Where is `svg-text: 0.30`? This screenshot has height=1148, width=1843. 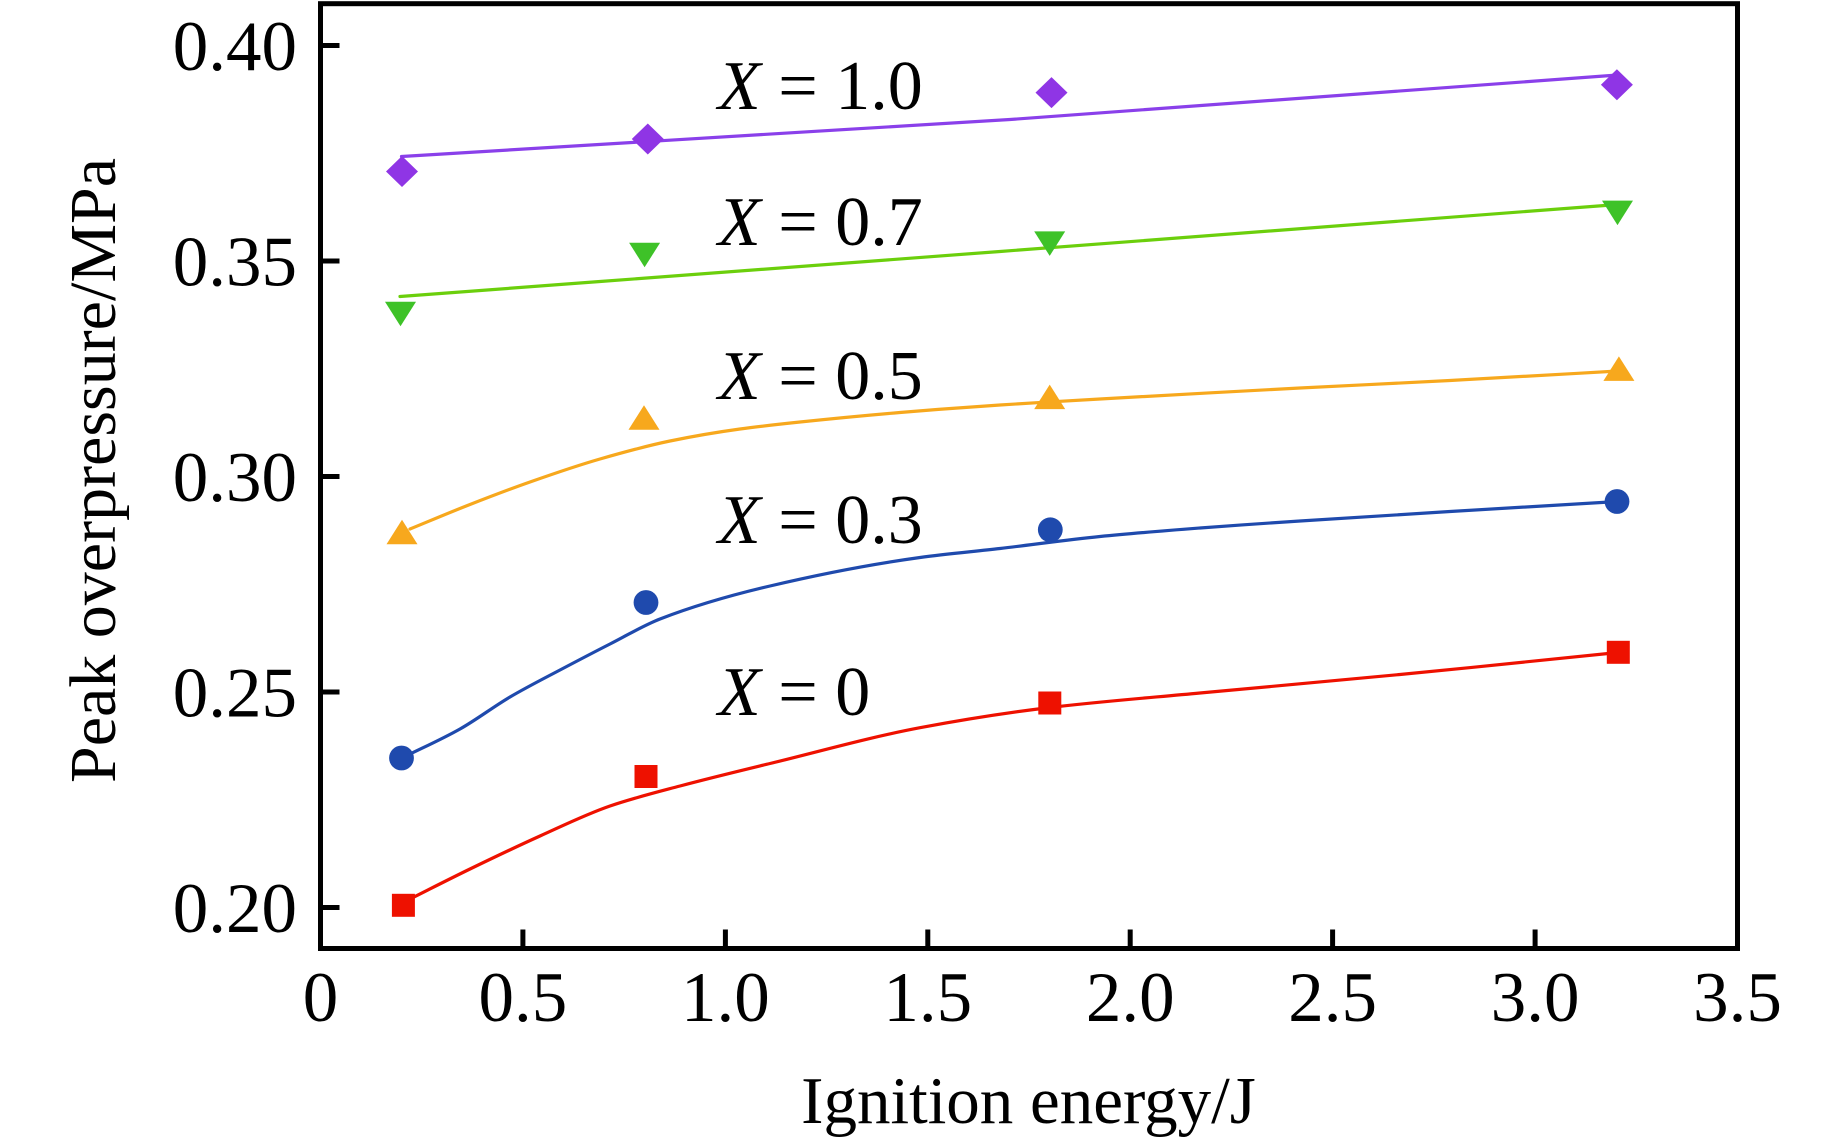
svg-text: 0.30 is located at coordinates (235, 478).